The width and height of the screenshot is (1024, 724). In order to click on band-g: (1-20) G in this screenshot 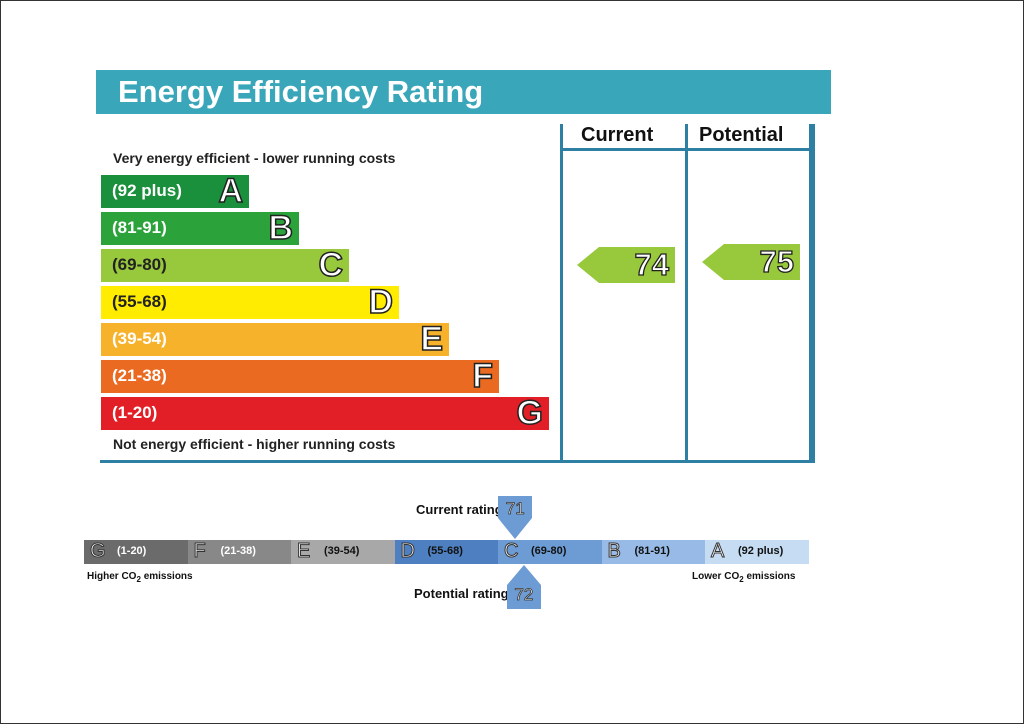, I will do `click(325, 413)`.